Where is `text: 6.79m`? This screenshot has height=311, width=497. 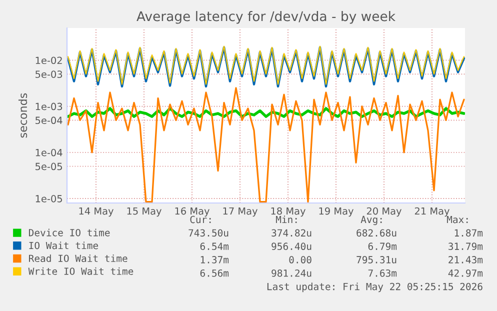 text: 6.79m is located at coordinates (382, 246).